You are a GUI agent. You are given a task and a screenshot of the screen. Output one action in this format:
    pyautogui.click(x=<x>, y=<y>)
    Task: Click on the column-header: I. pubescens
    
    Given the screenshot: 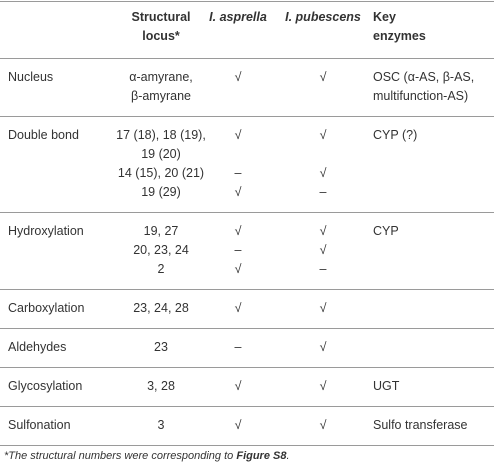 What is the action you would take?
    pyautogui.click(x=323, y=17)
    